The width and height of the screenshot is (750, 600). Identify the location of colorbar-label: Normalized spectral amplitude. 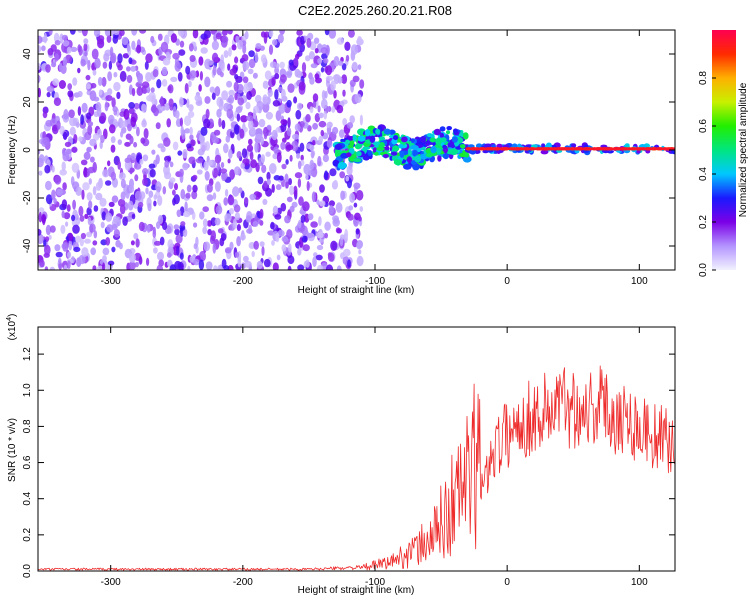
(743, 149).